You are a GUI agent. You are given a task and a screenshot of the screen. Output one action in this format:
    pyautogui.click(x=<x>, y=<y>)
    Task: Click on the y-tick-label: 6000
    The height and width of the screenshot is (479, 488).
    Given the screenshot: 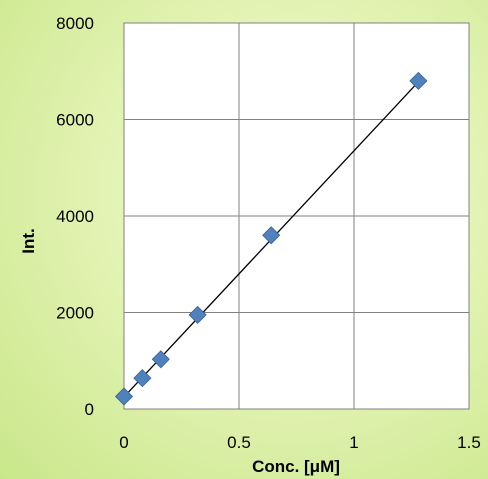 What is the action you would take?
    pyautogui.click(x=75, y=120)
    